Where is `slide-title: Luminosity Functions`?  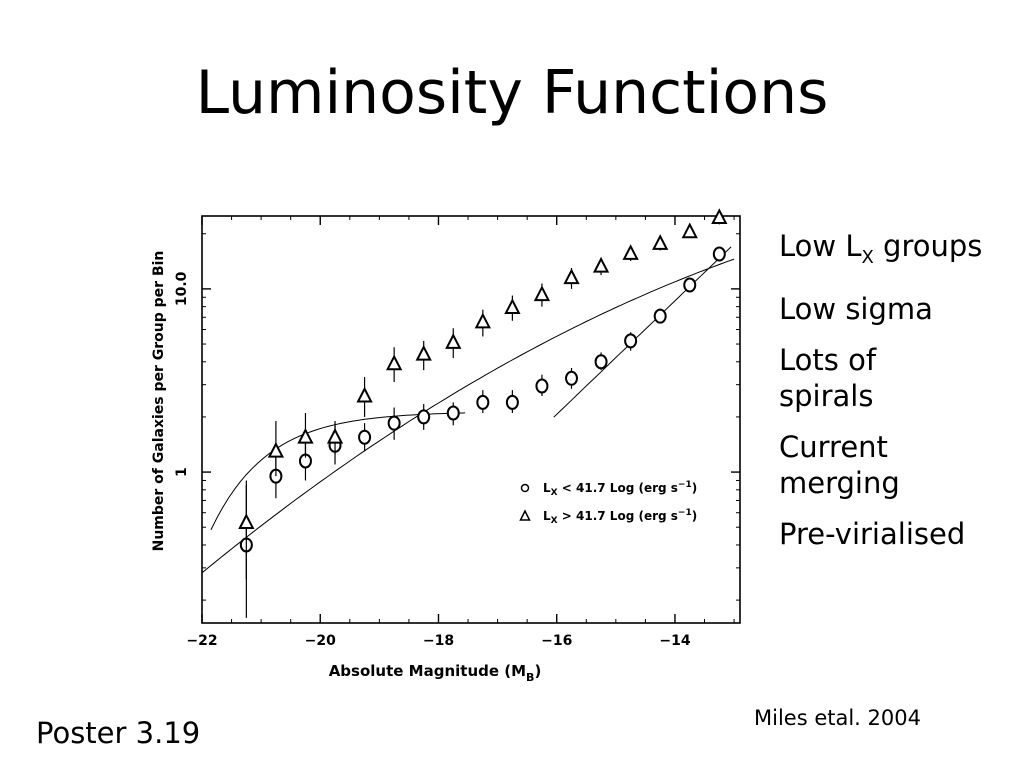
slide-title: Luminosity Functions is located at coordinates (512, 93).